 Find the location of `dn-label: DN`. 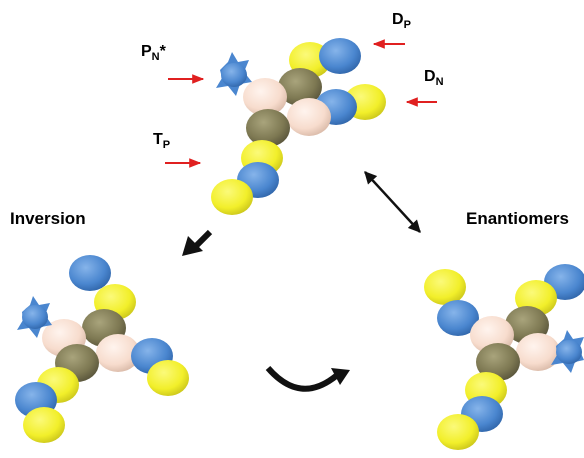

dn-label: DN is located at coordinates (434, 78).